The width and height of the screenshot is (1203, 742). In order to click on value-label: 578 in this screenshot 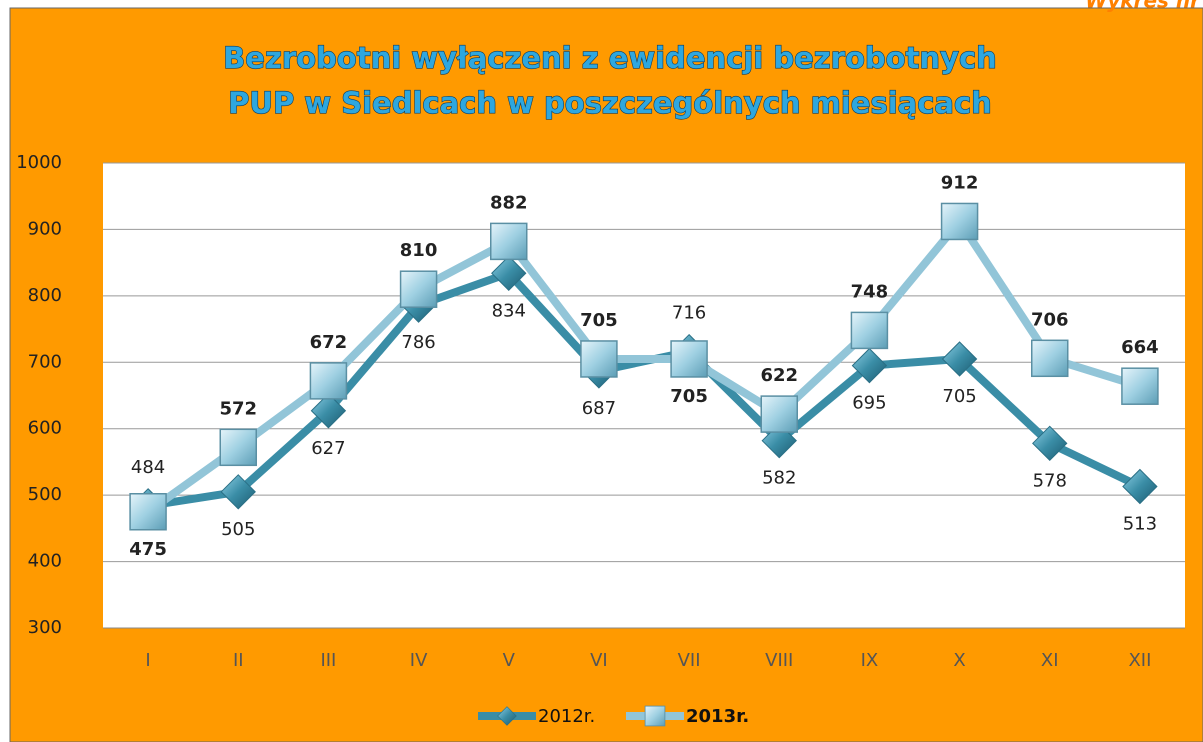, I will do `click(1050, 480)`.